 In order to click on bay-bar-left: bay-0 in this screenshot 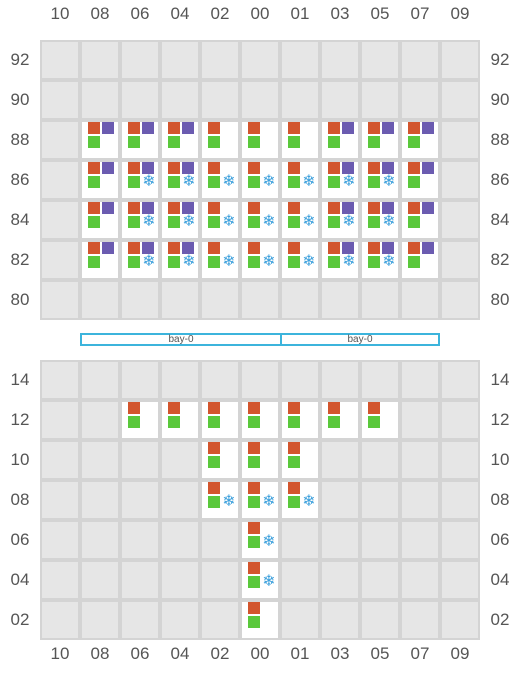, I will do `click(181, 339)`.